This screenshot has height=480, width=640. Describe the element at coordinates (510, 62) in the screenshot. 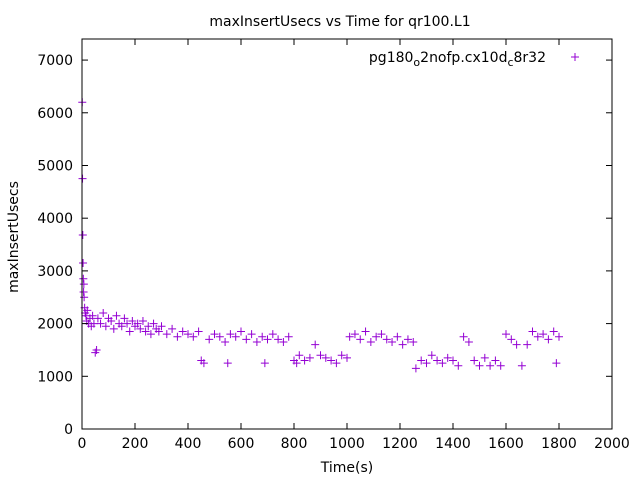

I see `legend-label-subscript: c` at that location.